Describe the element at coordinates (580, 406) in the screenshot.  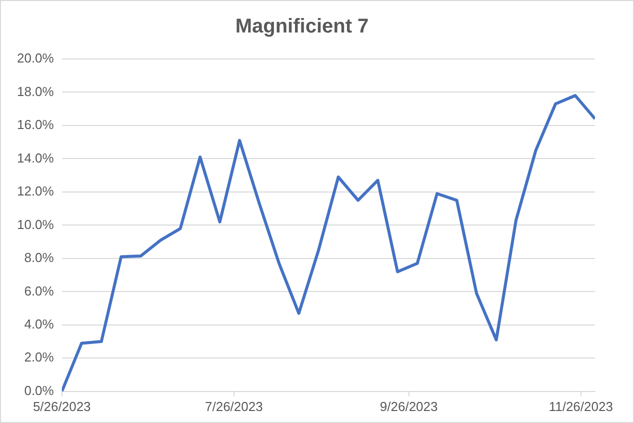
I see `x-tick-label: 11/26/2023` at that location.